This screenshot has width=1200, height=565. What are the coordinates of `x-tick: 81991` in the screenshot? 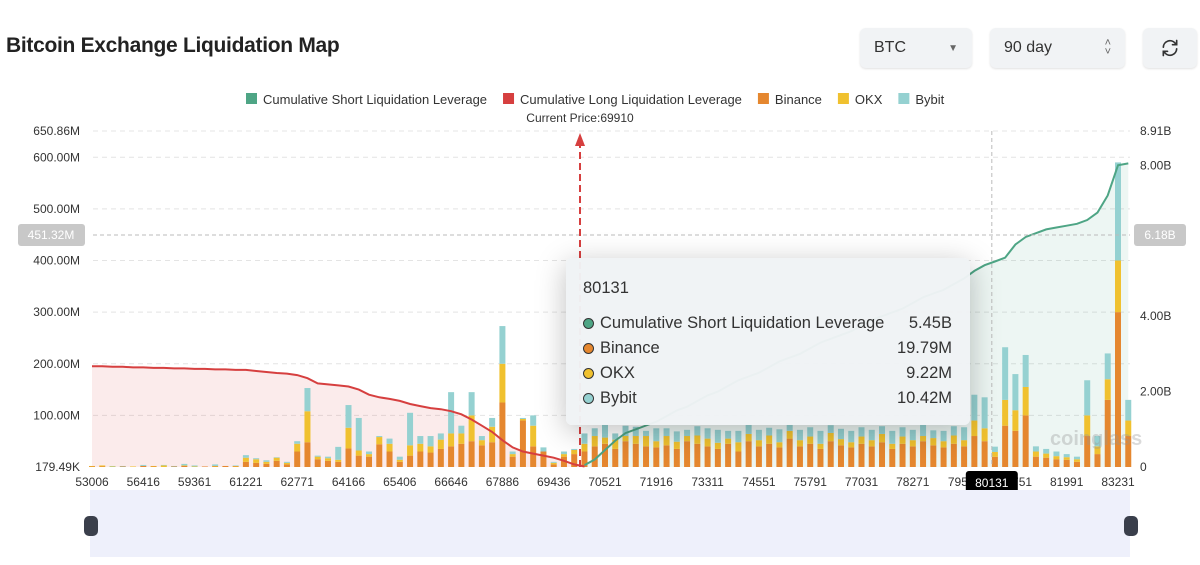 It's located at (1067, 482).